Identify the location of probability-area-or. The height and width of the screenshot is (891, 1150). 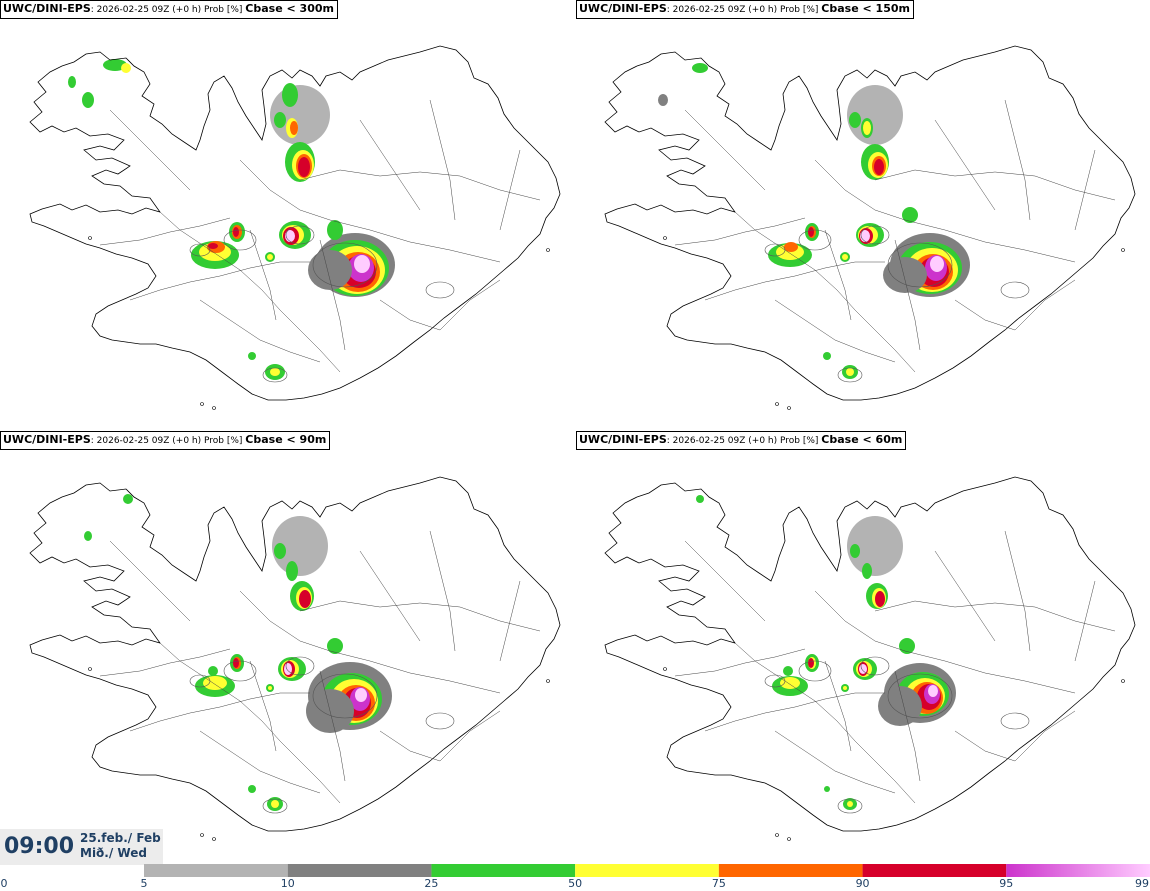
(791, 247).